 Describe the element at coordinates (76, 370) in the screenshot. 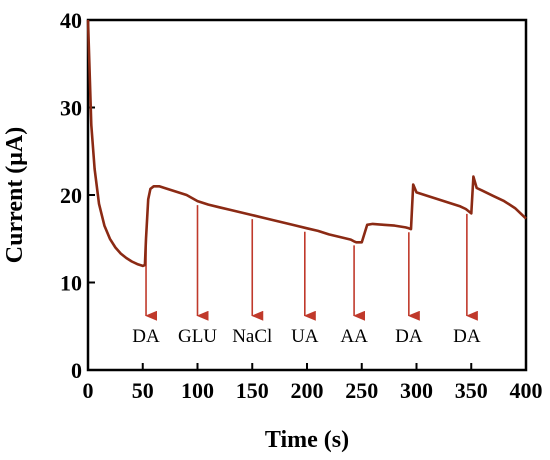

I see `y-tick-label: 0` at that location.